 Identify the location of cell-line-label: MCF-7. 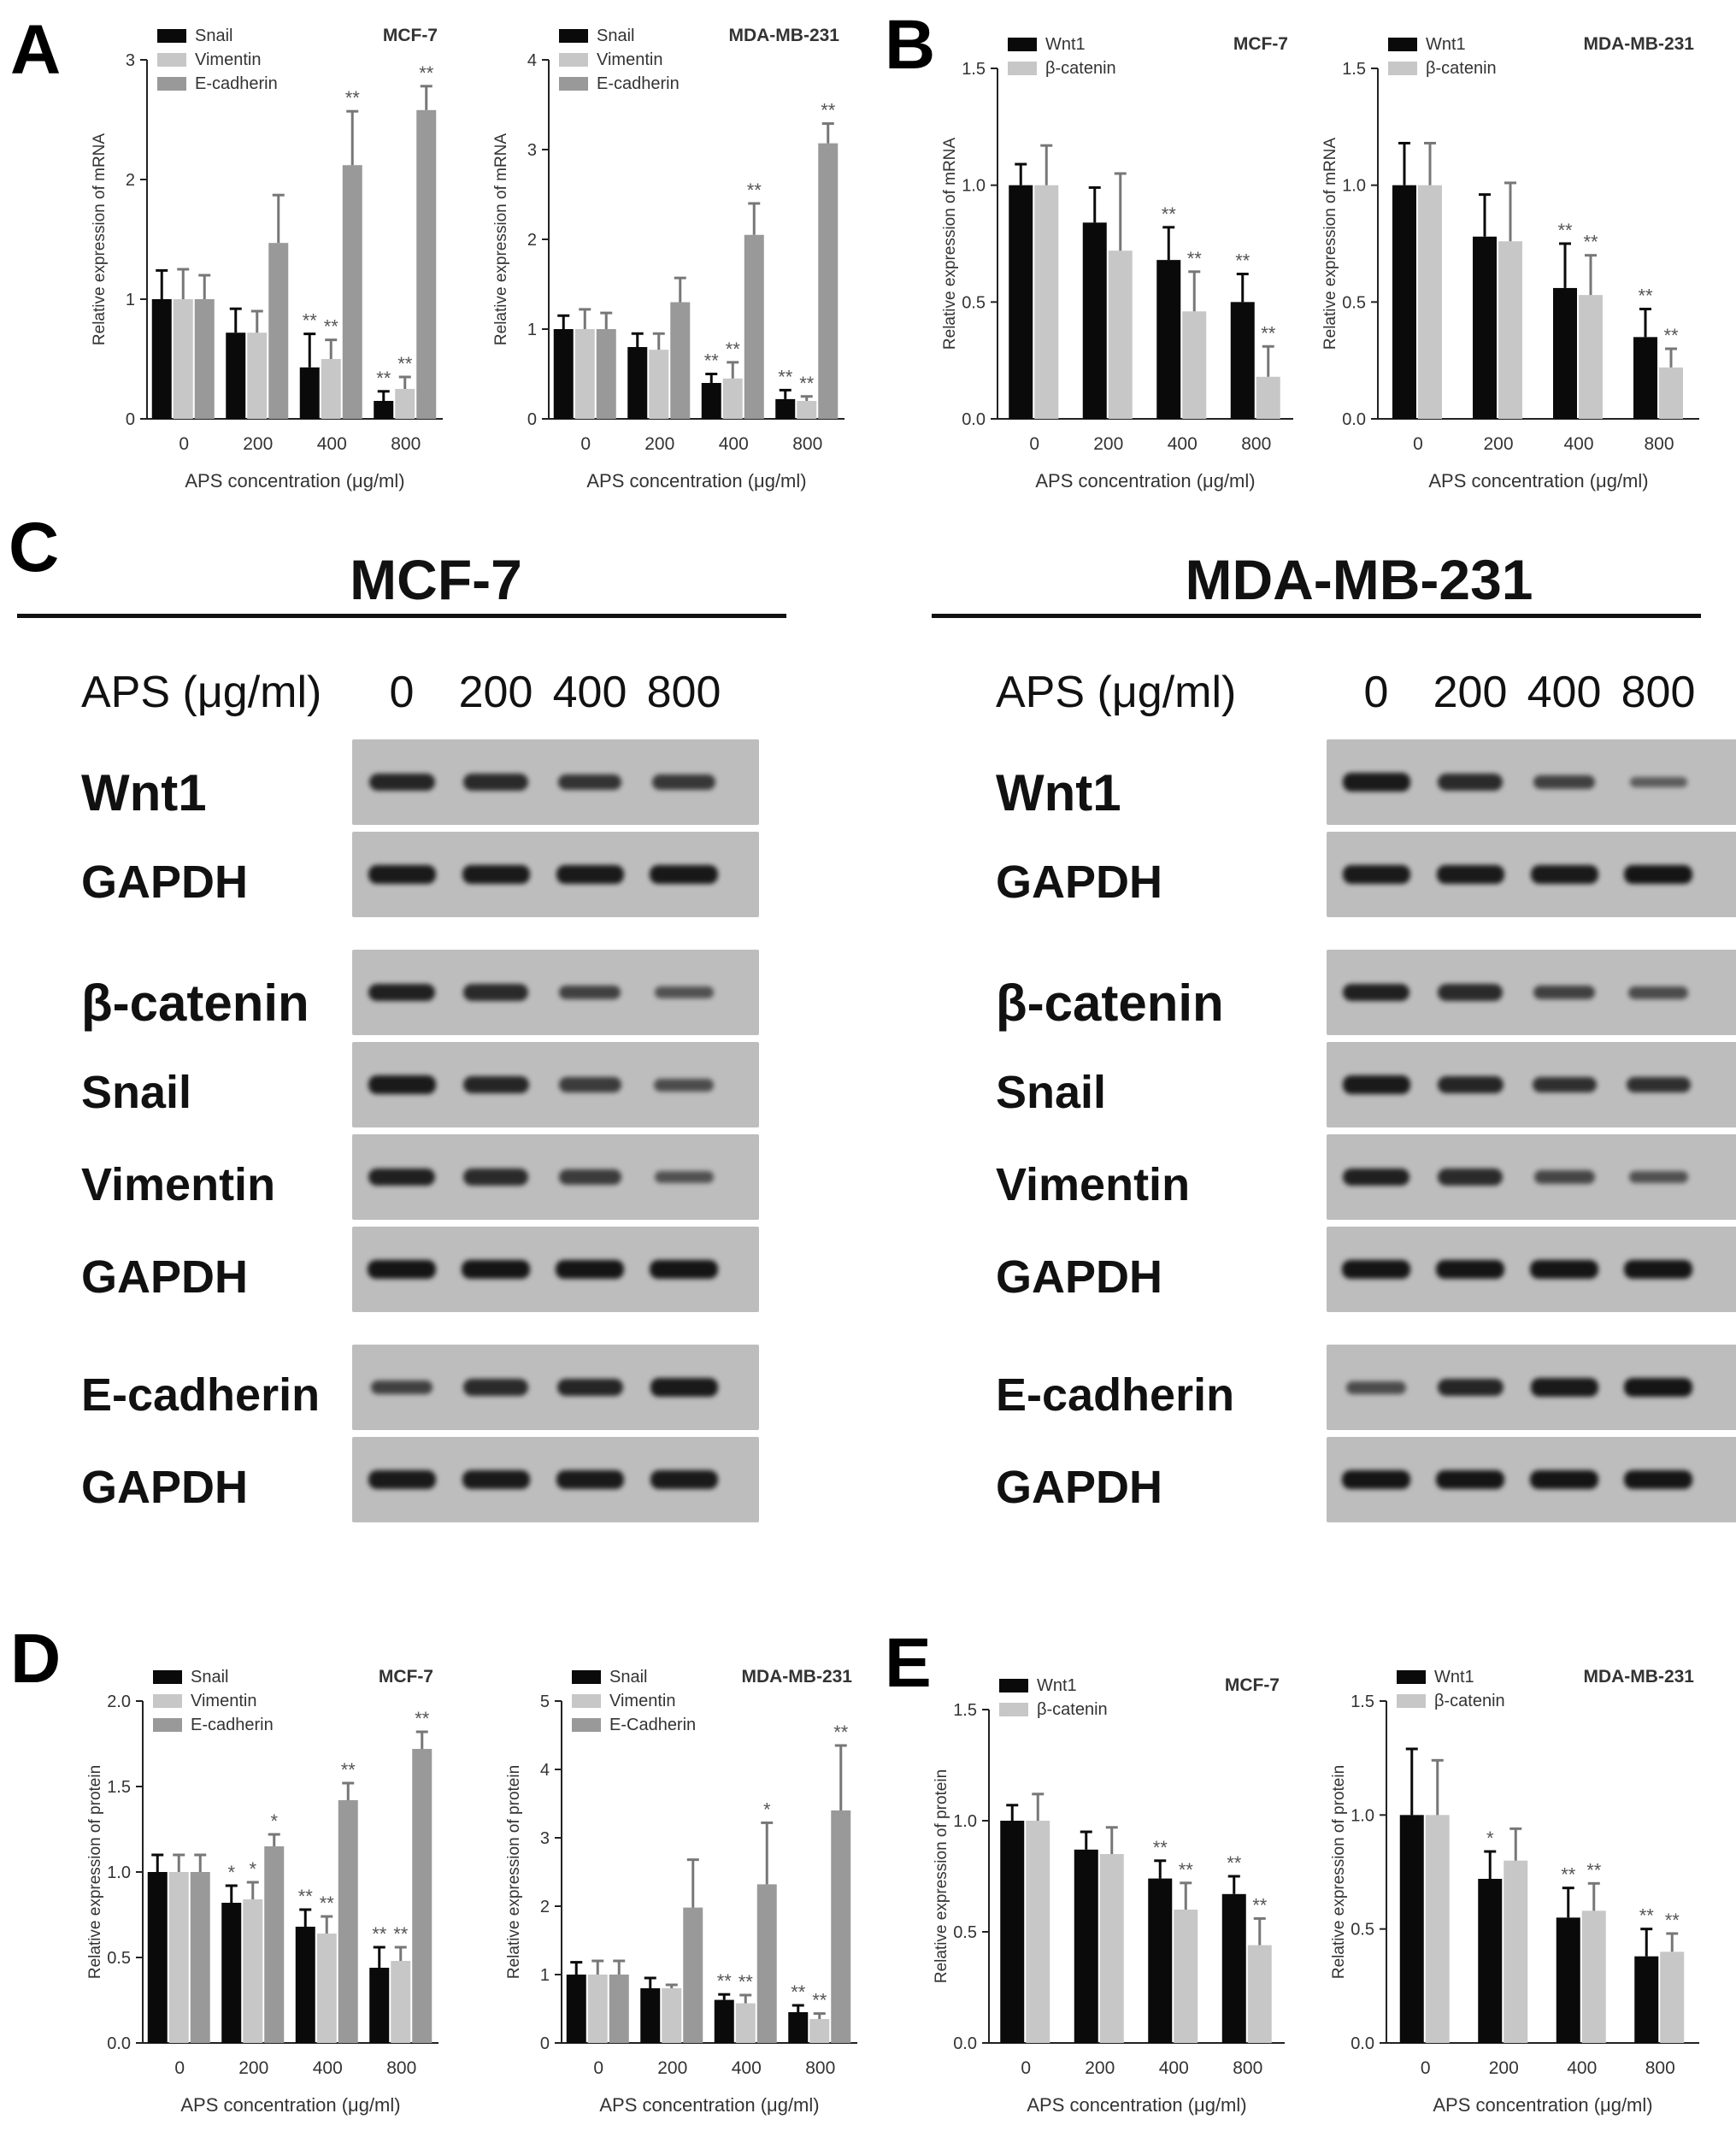
(406, 1677).